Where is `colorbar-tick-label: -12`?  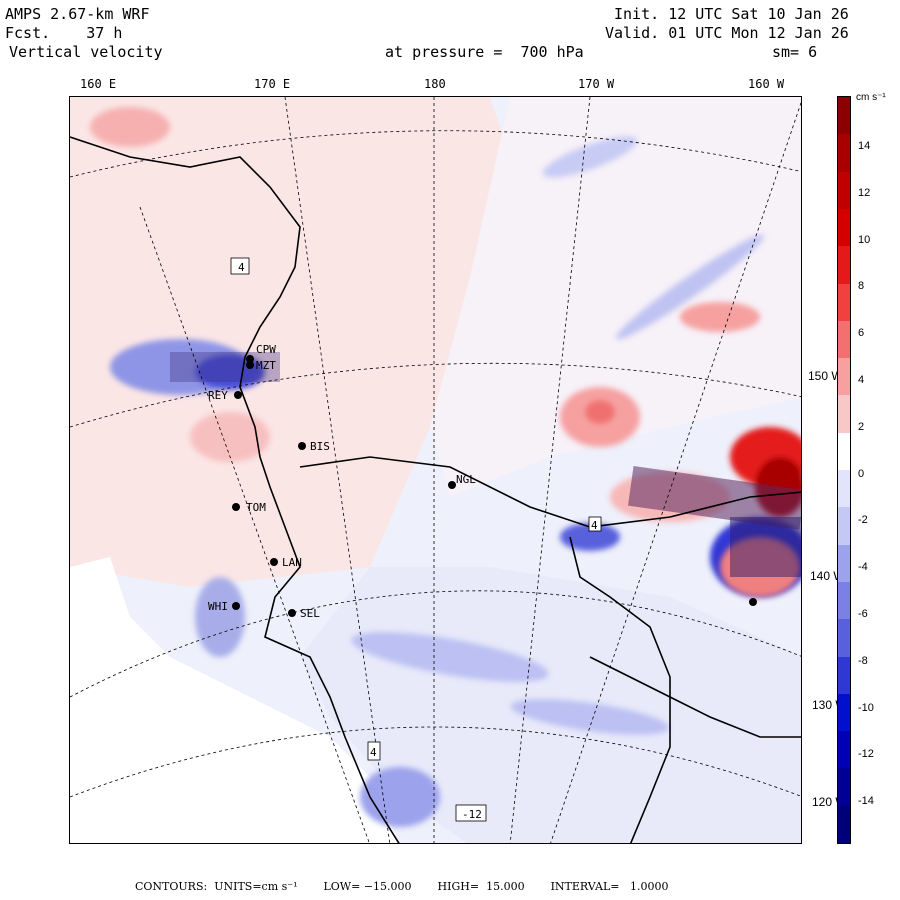 colorbar-tick-label: -12 is located at coordinates (866, 754).